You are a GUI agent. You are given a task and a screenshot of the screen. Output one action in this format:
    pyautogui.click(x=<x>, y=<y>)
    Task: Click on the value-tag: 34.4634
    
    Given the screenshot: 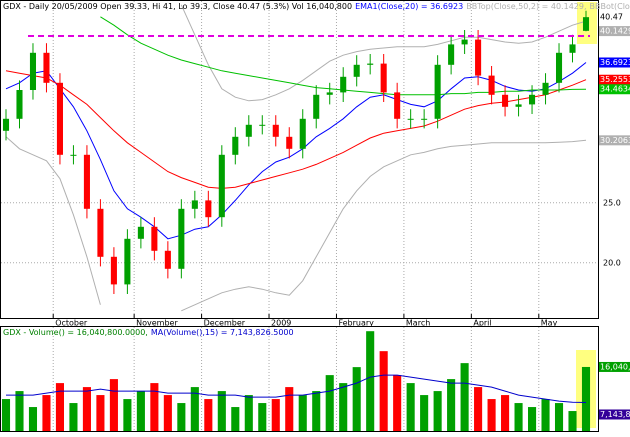 What is the action you would take?
    pyautogui.click(x=615, y=89)
    